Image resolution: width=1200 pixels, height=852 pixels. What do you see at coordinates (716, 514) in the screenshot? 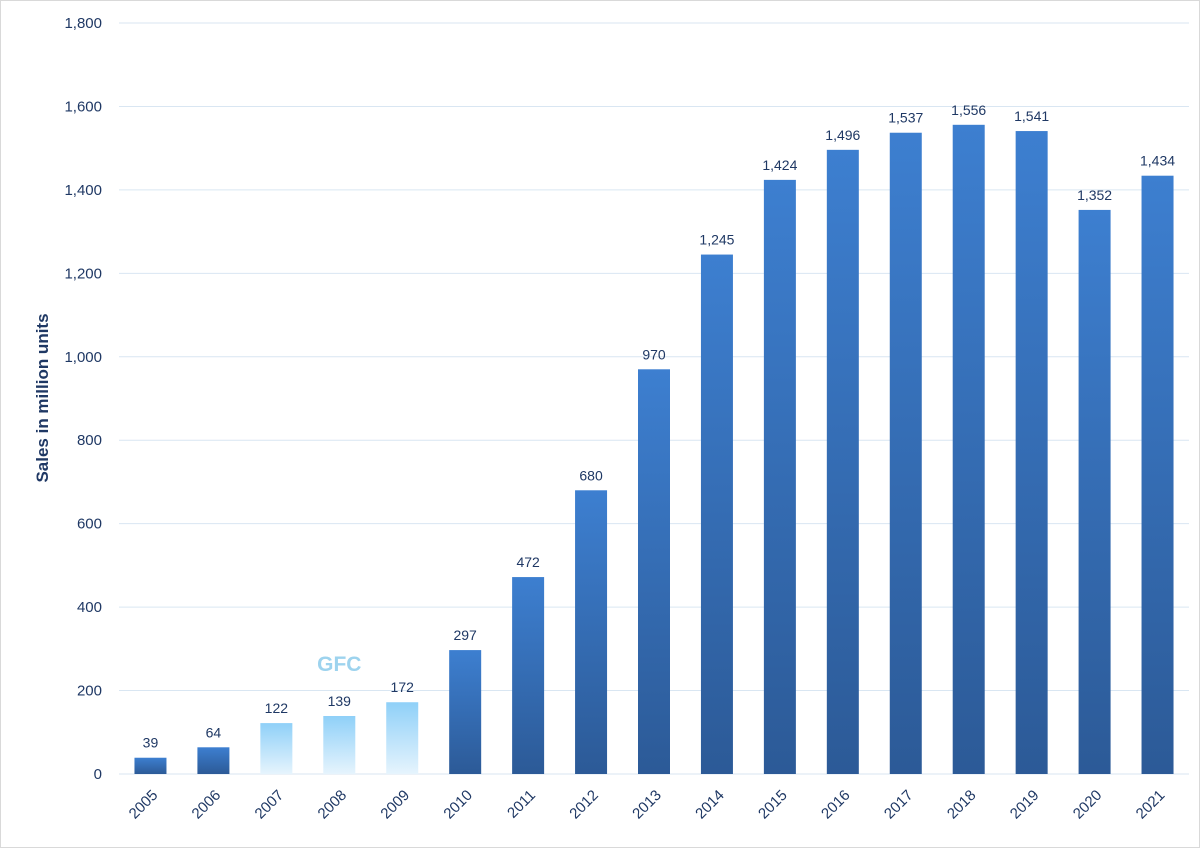
I see `bar-2014` at bounding box center [716, 514].